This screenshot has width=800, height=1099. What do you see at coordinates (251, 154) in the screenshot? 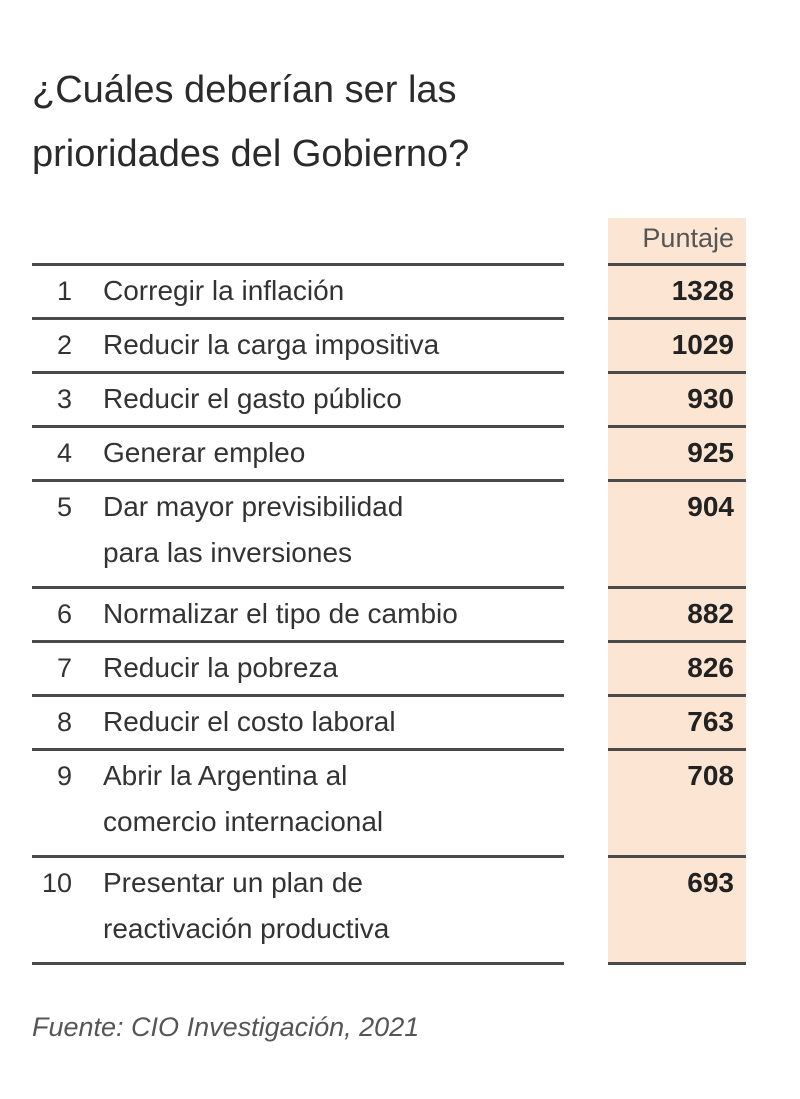
I see `title-line-2: prioridades del Gobierno?` at bounding box center [251, 154].